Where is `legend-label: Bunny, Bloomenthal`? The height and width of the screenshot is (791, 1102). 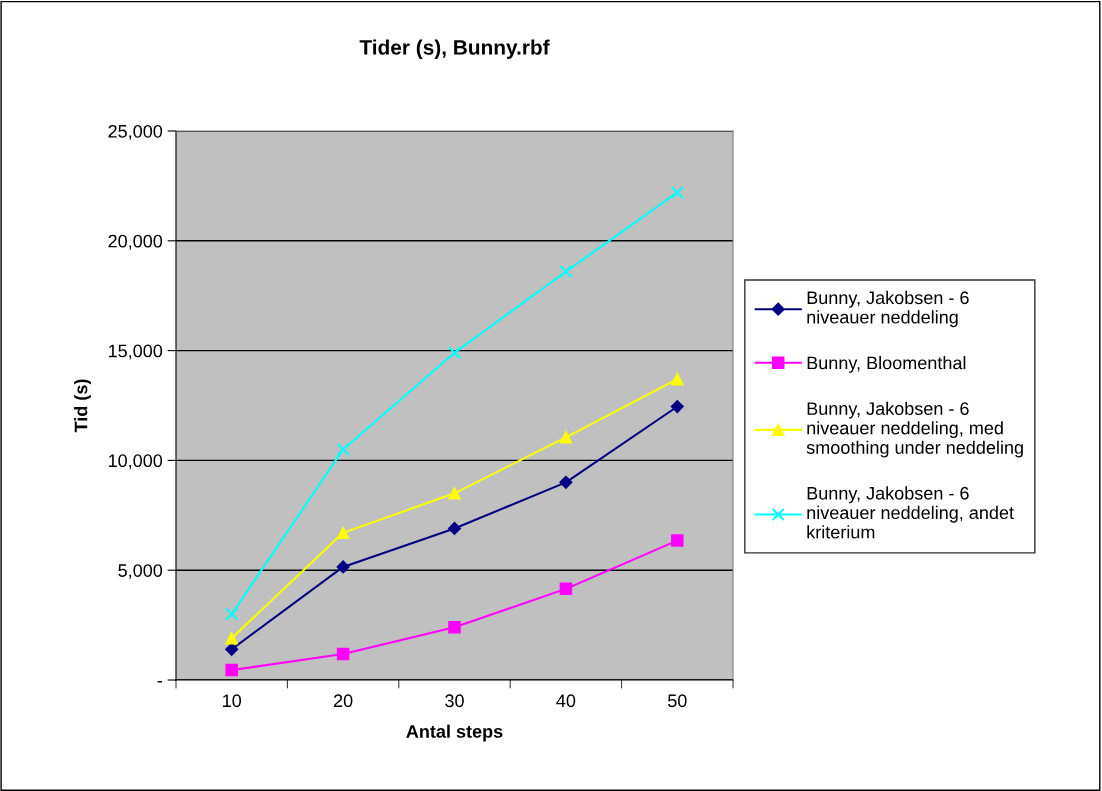 legend-label: Bunny, Bloomenthal is located at coordinates (886, 364).